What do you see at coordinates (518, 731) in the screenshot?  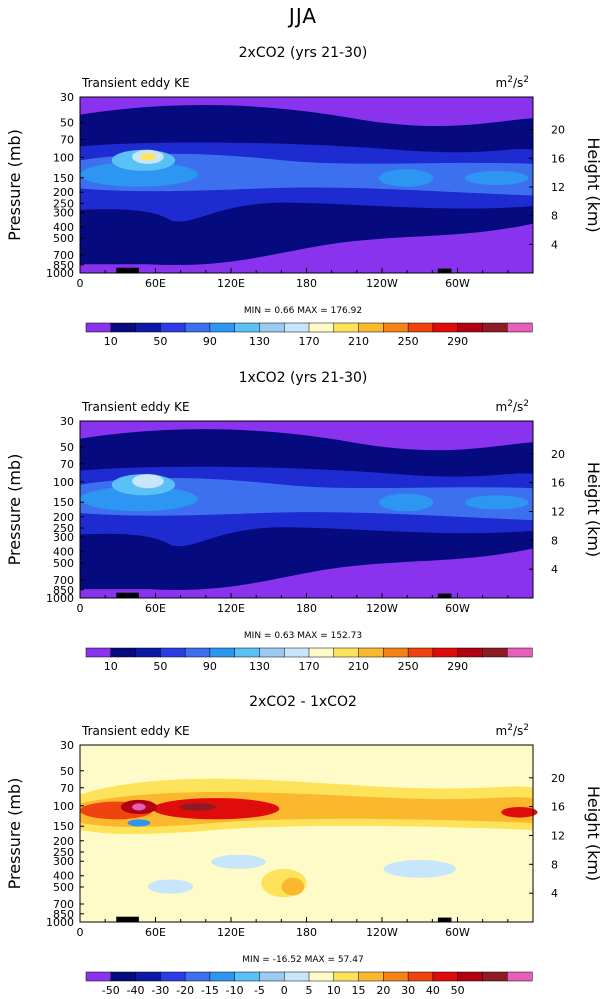 I see `unit-mid: /s` at bounding box center [518, 731].